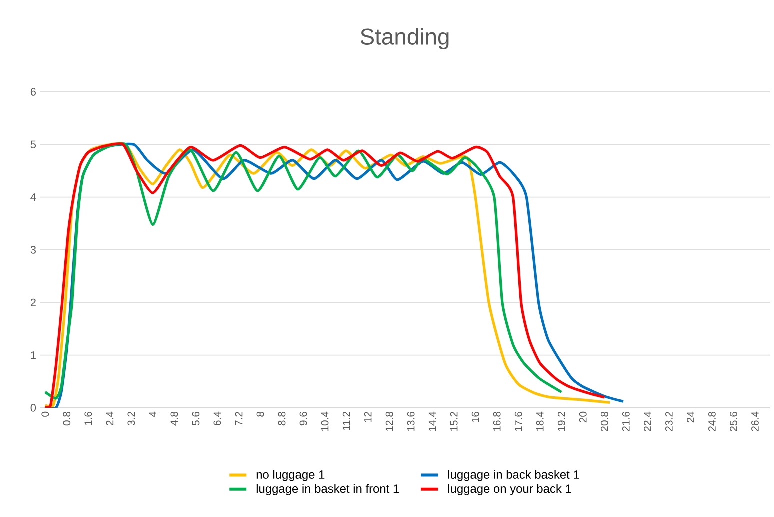 Image resolution: width=774 pixels, height=517 pixels. What do you see at coordinates (476, 417) in the screenshot?
I see `x-tick-label: 16` at bounding box center [476, 417].